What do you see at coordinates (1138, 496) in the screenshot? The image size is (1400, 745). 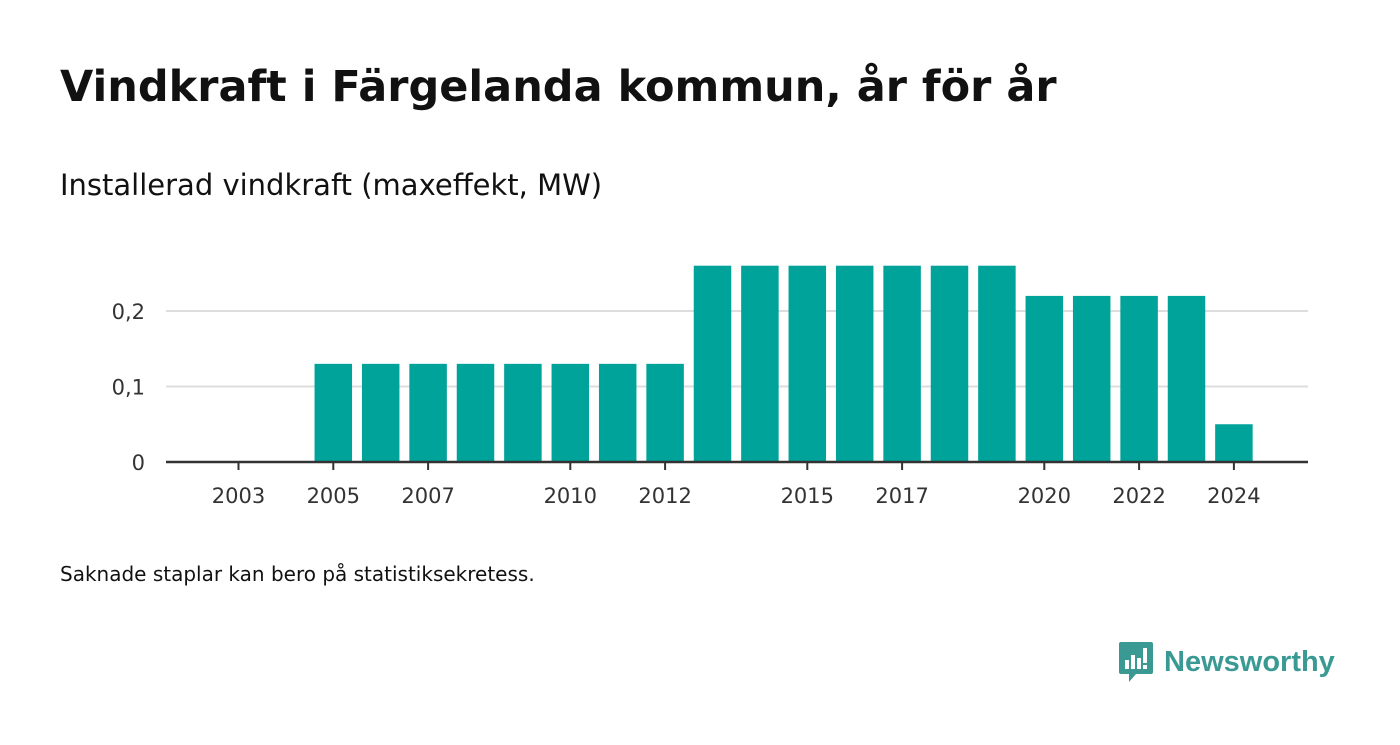 I see `x-tick-label: 2022` at bounding box center [1138, 496].